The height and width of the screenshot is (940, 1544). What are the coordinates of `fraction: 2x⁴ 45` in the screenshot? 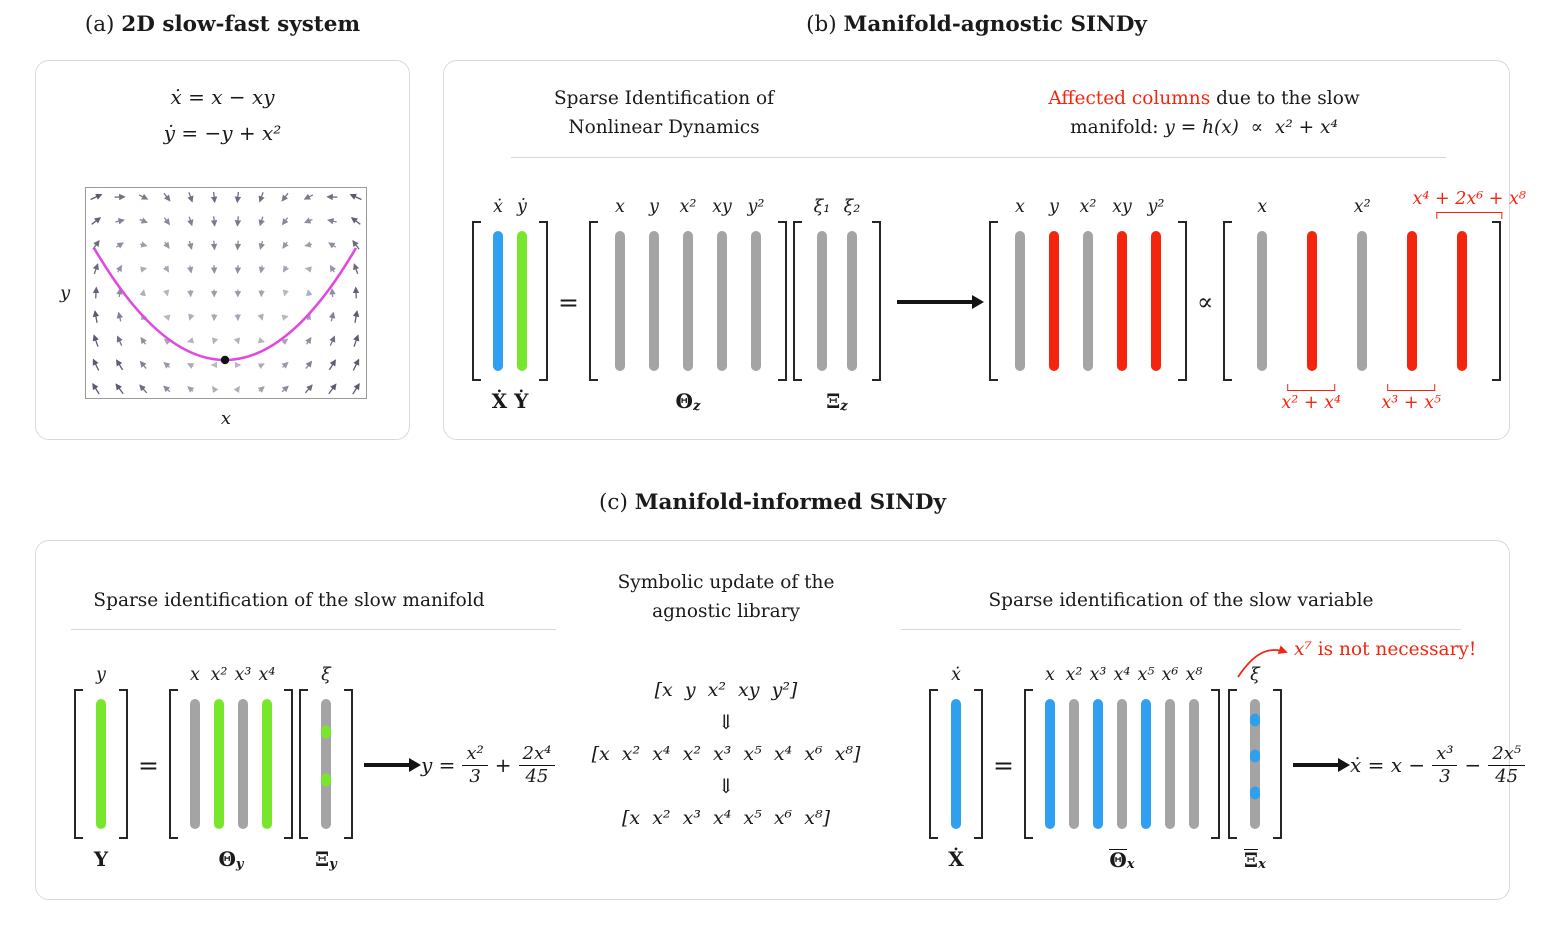 It's located at (537, 765).